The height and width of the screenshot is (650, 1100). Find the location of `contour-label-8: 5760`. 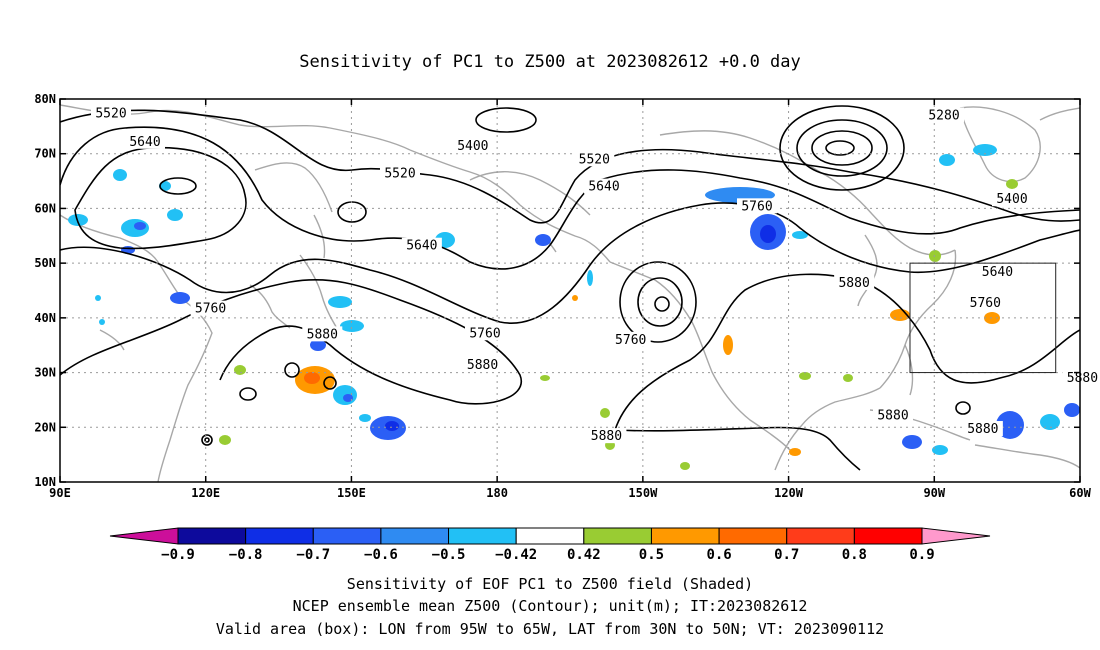

contour-label-8: 5760 is located at coordinates (756, 206).